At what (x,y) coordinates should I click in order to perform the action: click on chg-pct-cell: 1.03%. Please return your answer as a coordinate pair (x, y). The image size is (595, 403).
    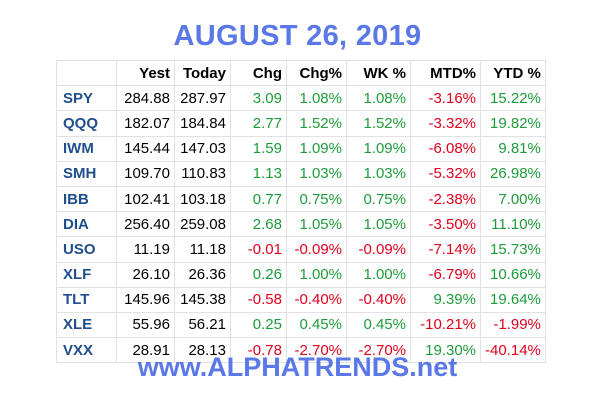
    Looking at the image, I should click on (316, 173).